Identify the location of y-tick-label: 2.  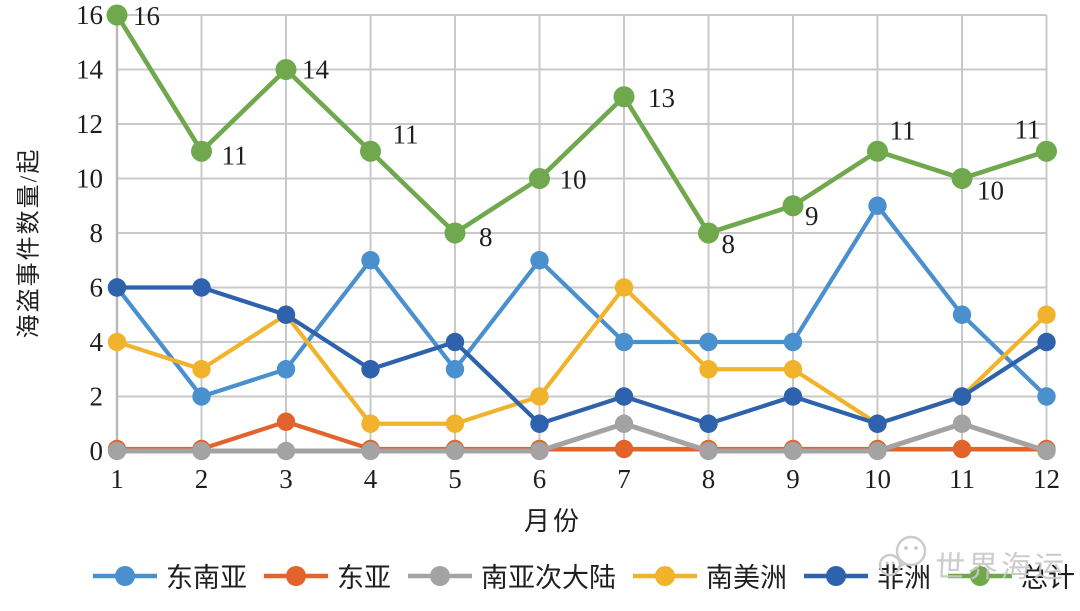
(97, 397).